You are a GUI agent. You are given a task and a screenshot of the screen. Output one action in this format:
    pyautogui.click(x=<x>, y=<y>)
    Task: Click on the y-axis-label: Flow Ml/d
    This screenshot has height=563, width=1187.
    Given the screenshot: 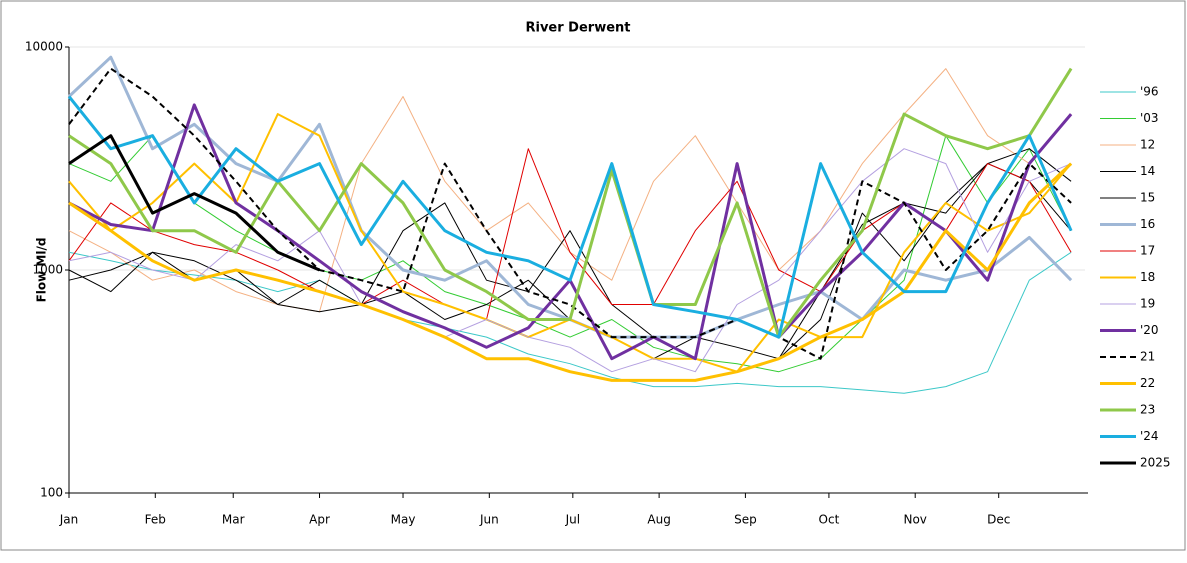 What is the action you would take?
    pyautogui.click(x=42, y=270)
    